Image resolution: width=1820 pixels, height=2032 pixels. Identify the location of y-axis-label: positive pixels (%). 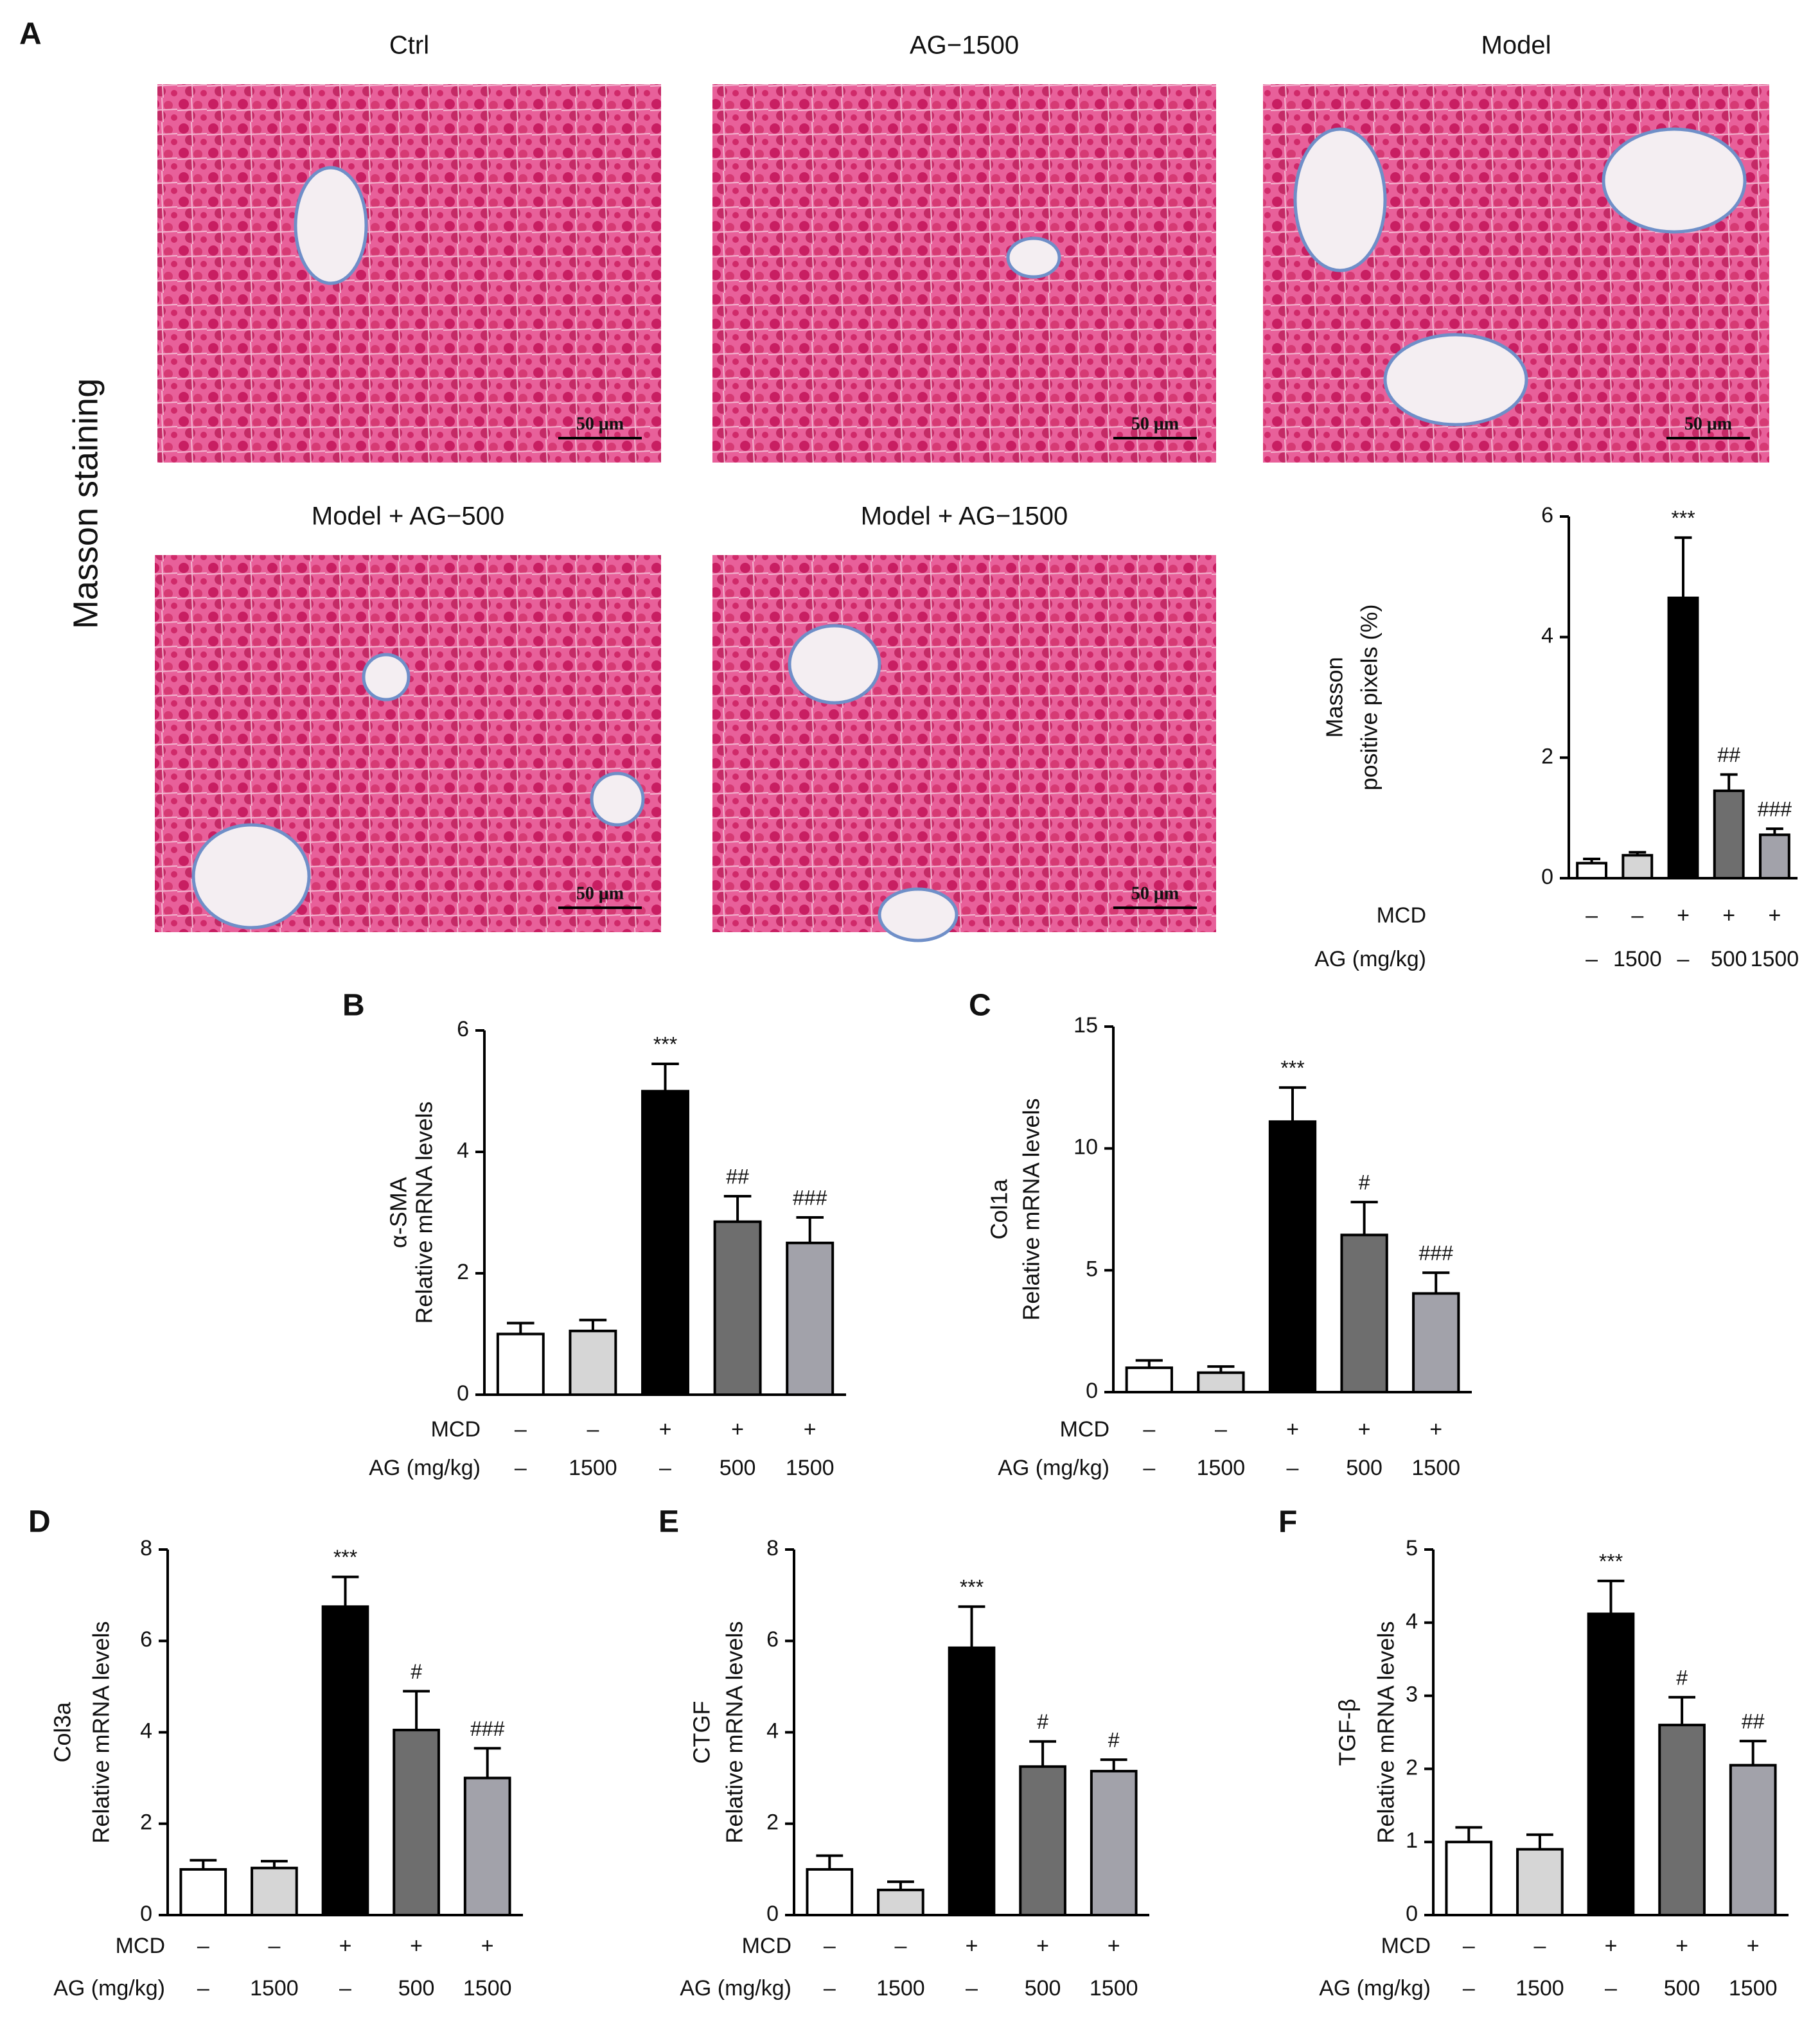
(1369, 697).